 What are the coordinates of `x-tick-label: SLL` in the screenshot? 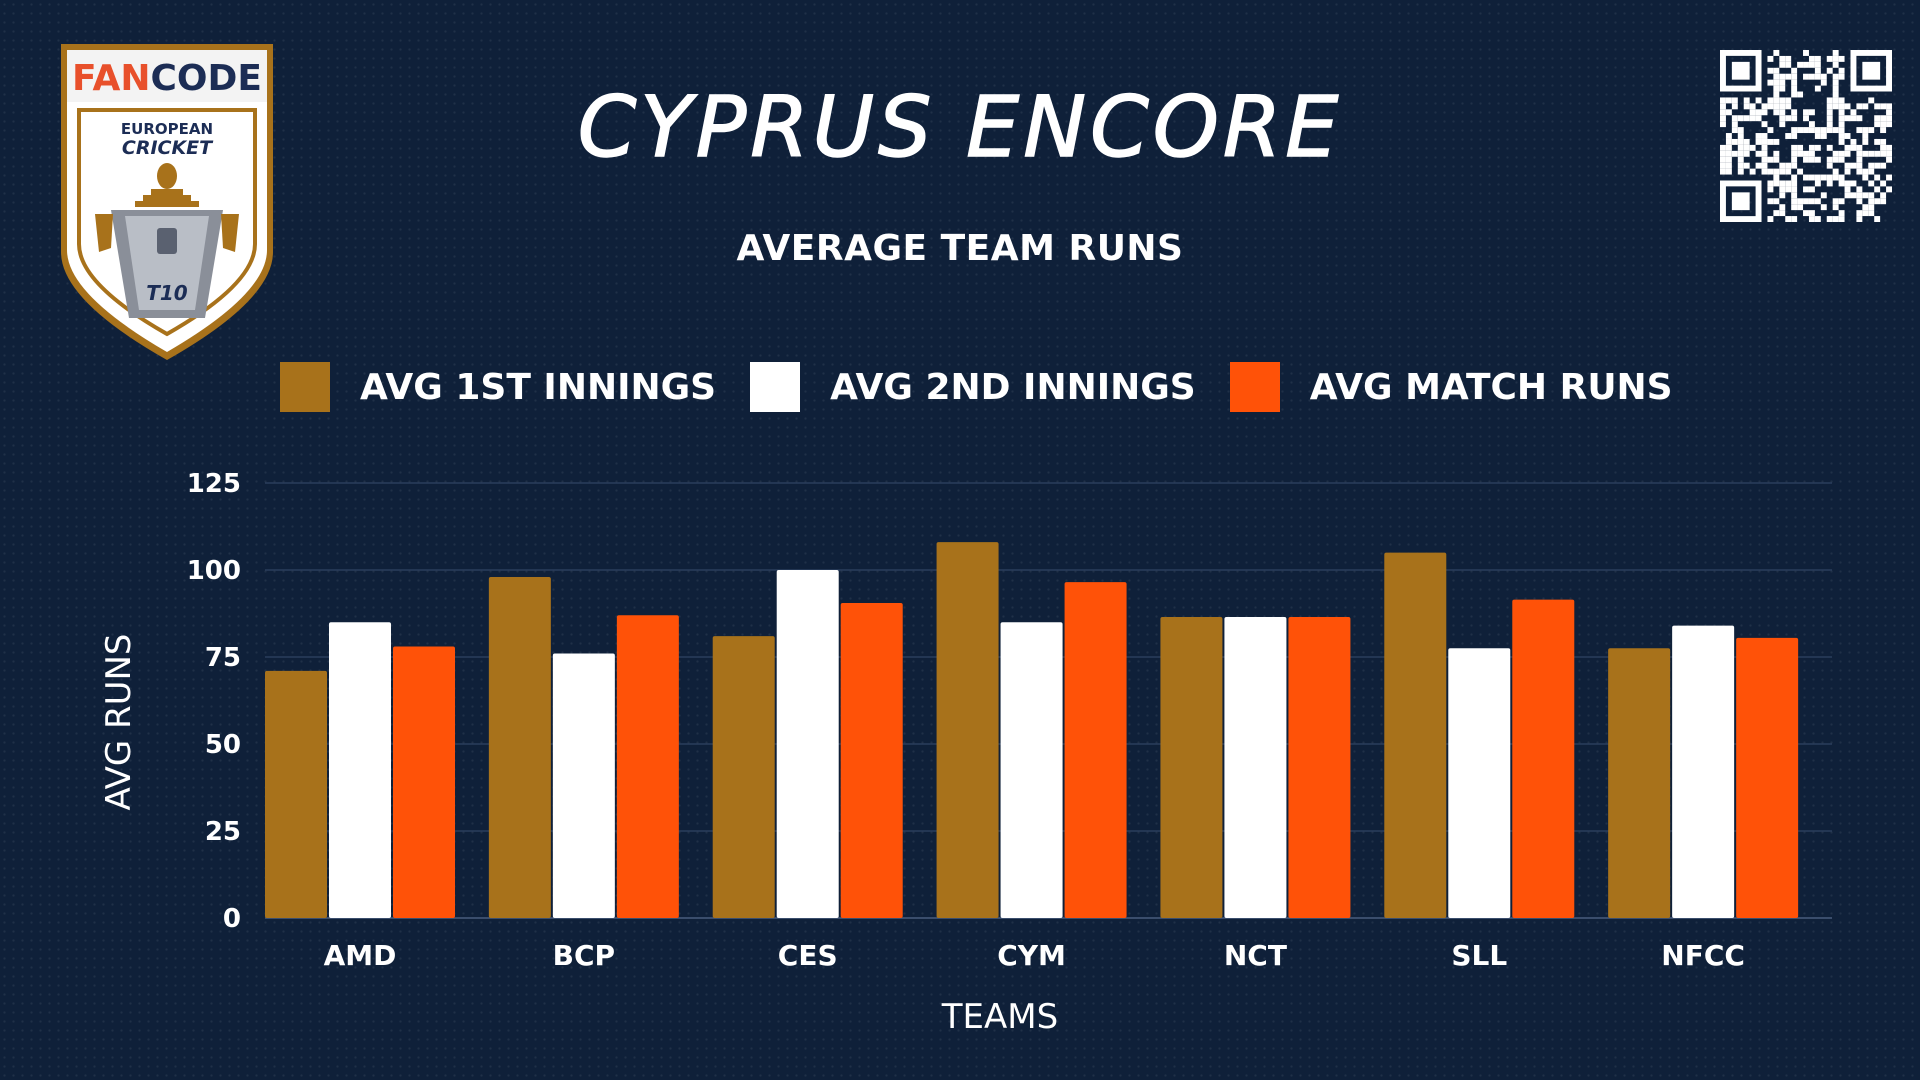 It's located at (1479, 955).